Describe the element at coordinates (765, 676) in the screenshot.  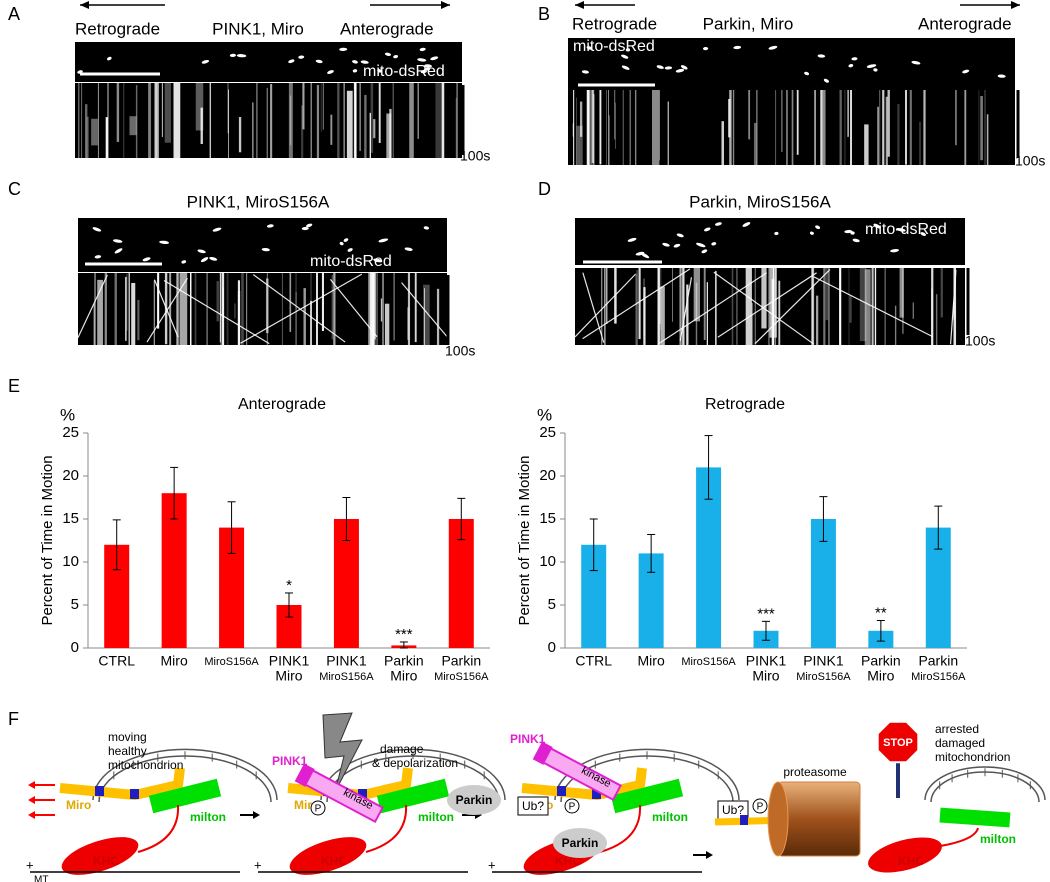
I see `label: Miro` at that location.